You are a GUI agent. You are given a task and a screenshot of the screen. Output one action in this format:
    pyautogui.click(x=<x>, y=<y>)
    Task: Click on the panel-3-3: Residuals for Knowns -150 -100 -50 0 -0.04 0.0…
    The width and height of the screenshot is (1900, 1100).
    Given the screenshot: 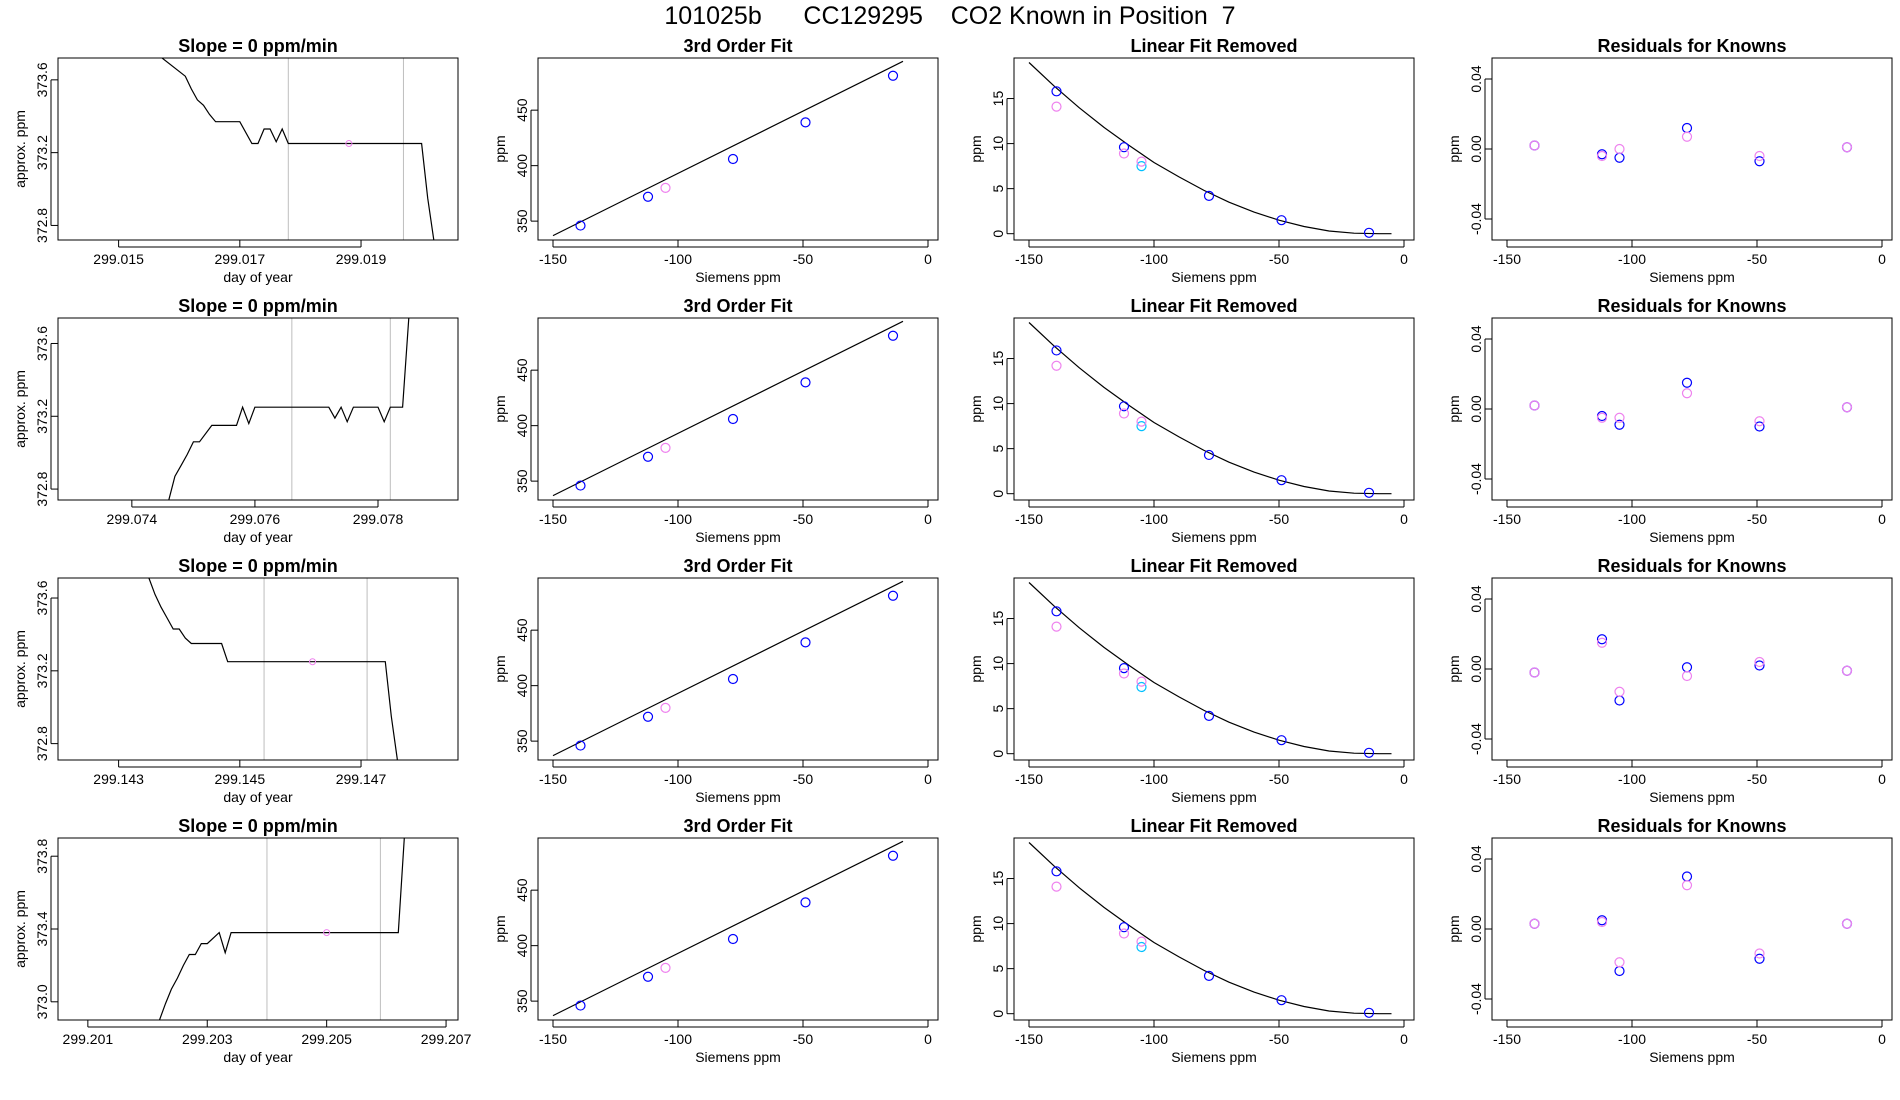 What is the action you would take?
    pyautogui.click(x=1669, y=940)
    